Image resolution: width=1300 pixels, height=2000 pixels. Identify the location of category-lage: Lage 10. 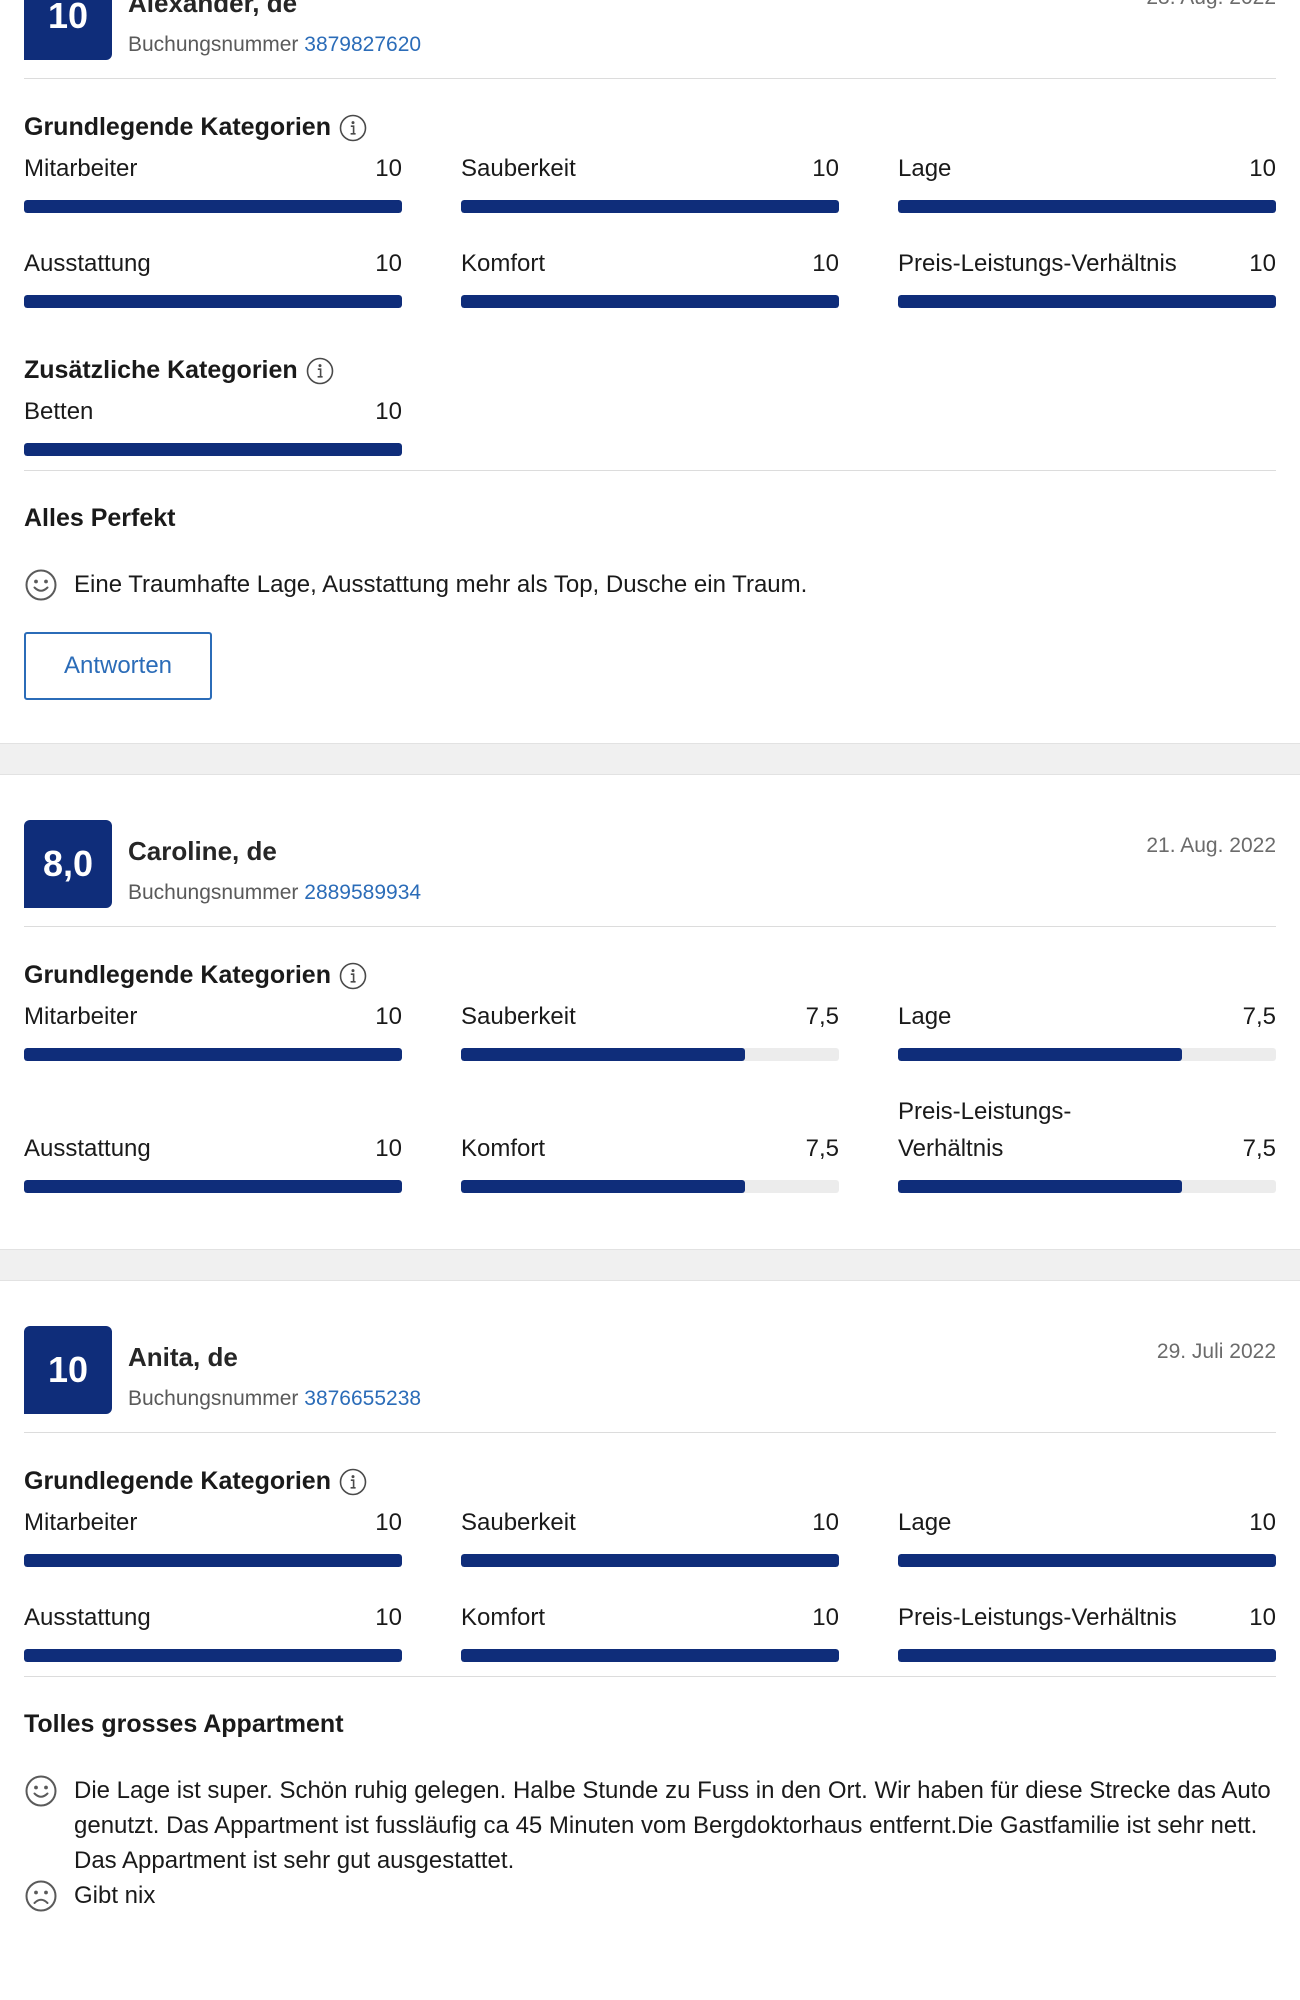
(1087, 1535).